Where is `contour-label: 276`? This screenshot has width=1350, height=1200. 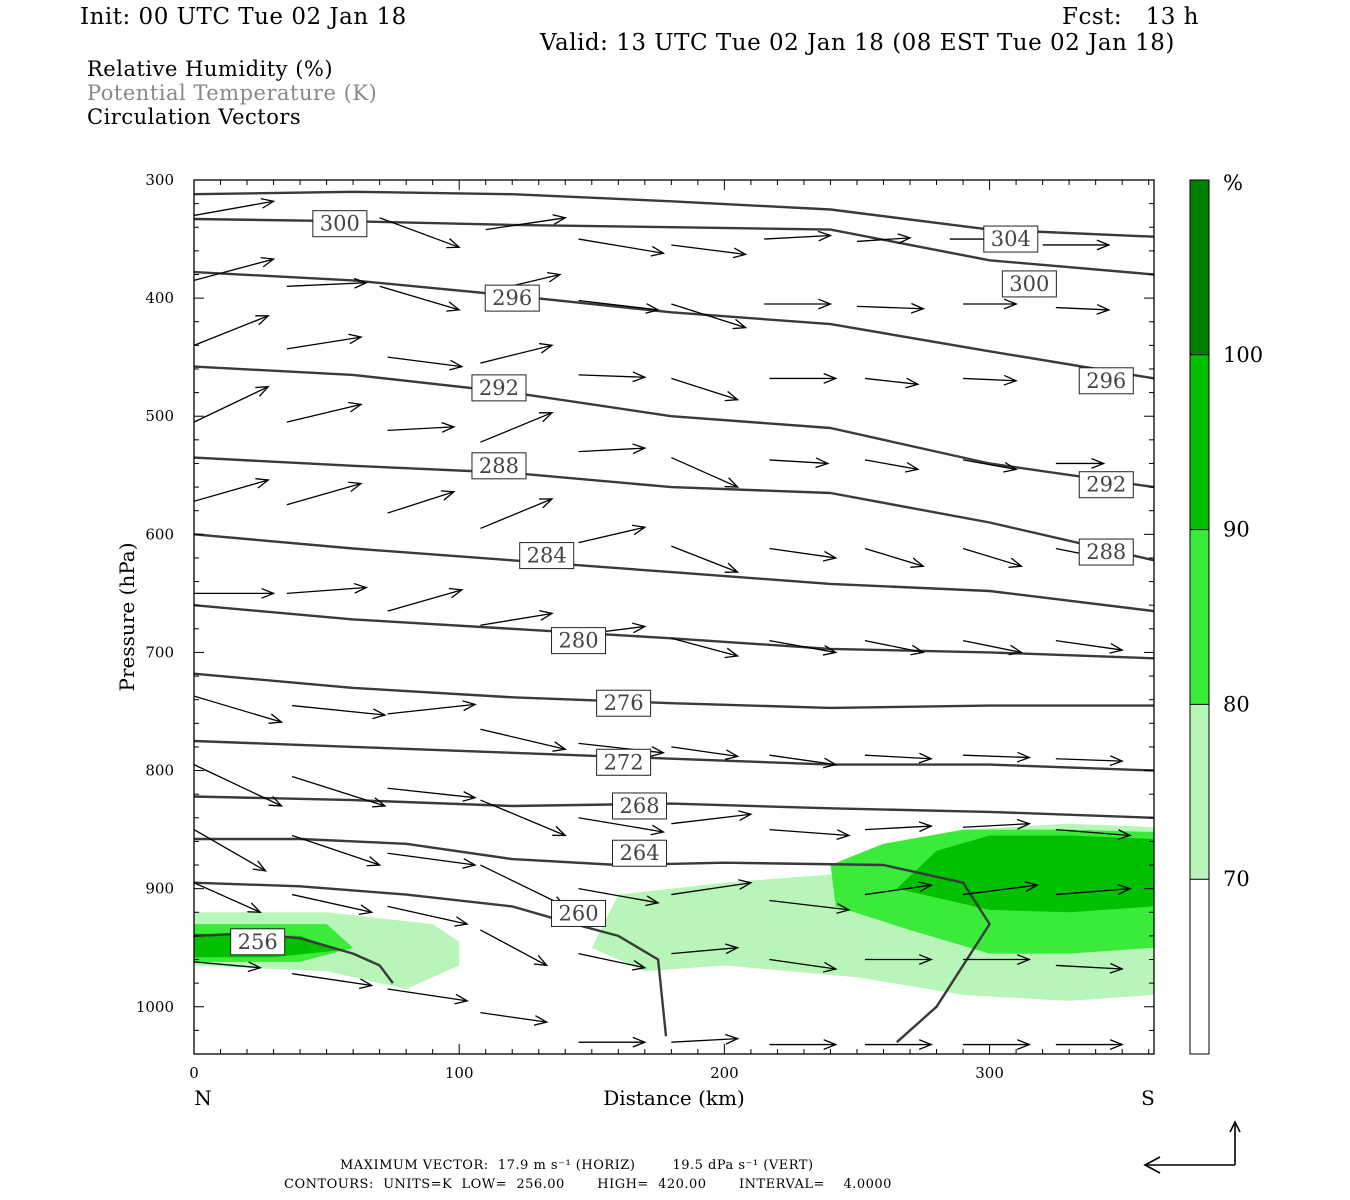 contour-label: 276 is located at coordinates (624, 703).